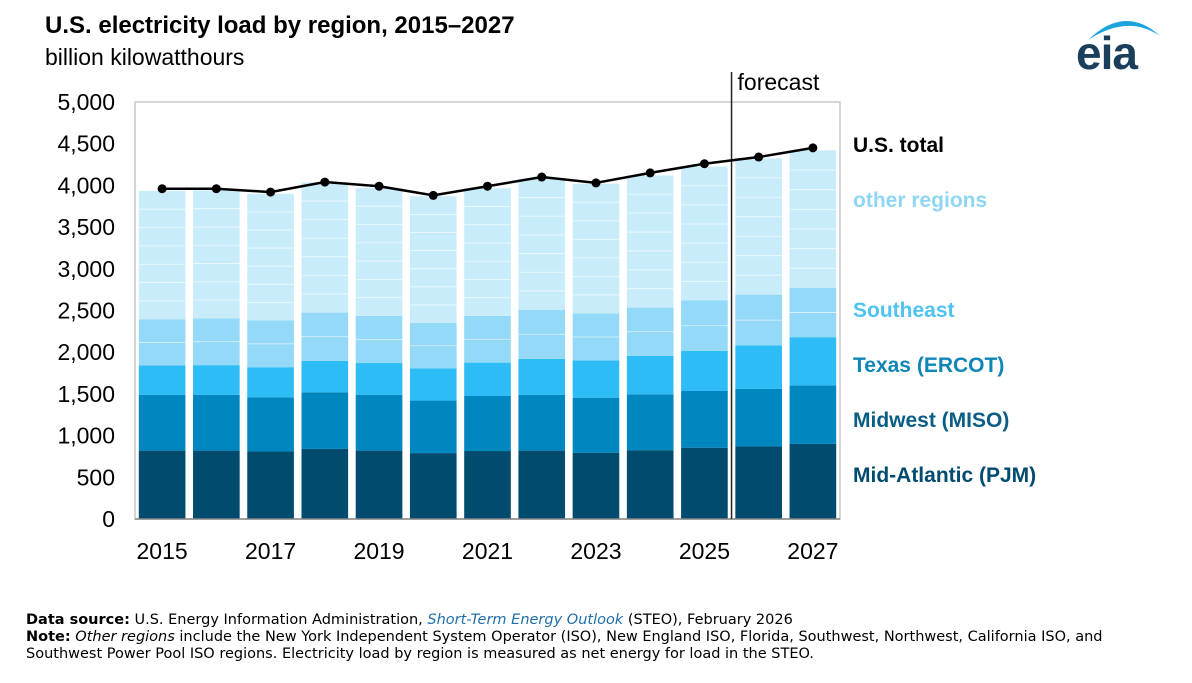 This screenshot has height=683, width=1192. Describe the element at coordinates (96, 477) in the screenshot. I see `y-tick-label: 500` at that location.